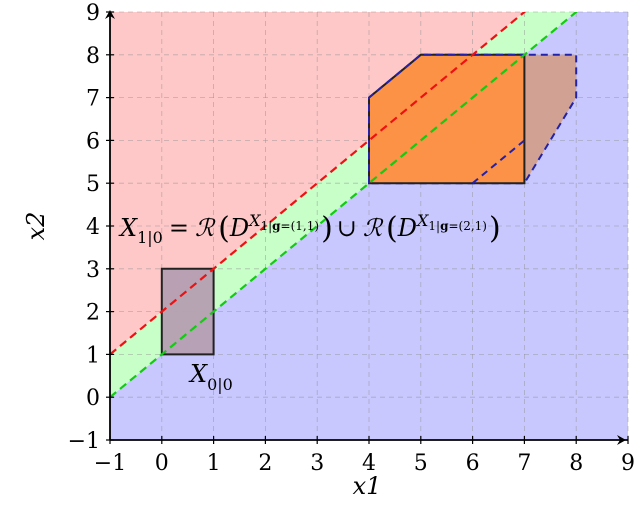 The image size is (636, 532). What do you see at coordinates (434, 226) in the screenshot?
I see `annot-sup2-sub: 1|` at bounding box center [434, 226].